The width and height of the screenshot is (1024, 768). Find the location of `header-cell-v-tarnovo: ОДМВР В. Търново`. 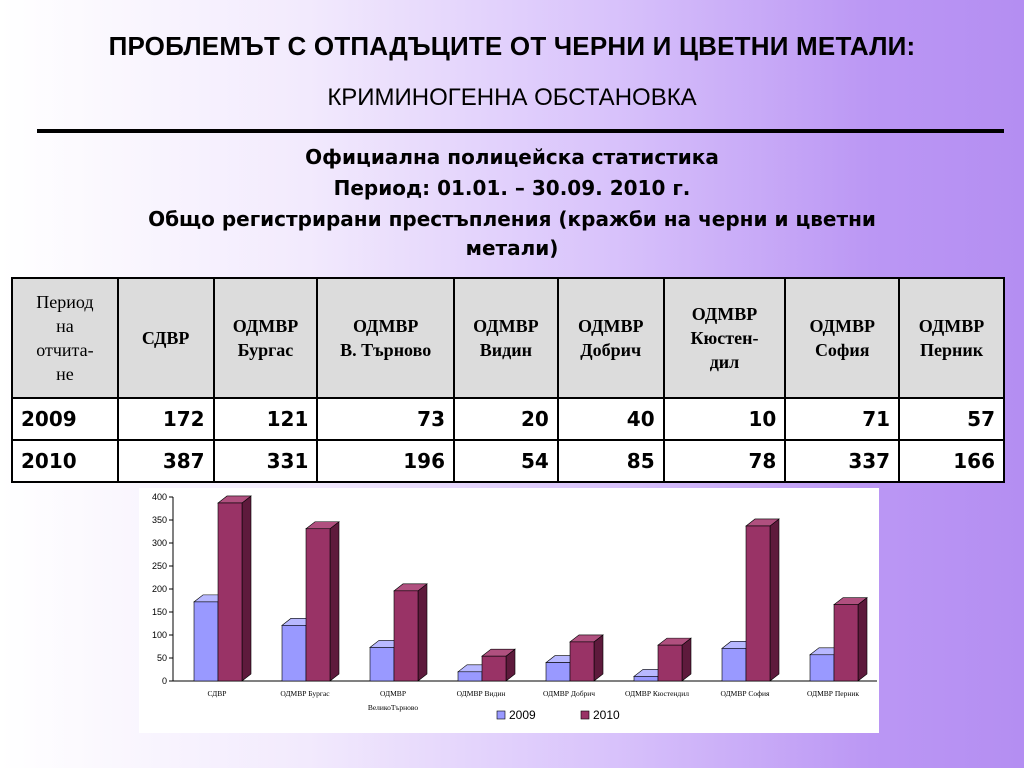

header-cell-v-tarnovo: ОДМВР В. Търново is located at coordinates (386, 338).